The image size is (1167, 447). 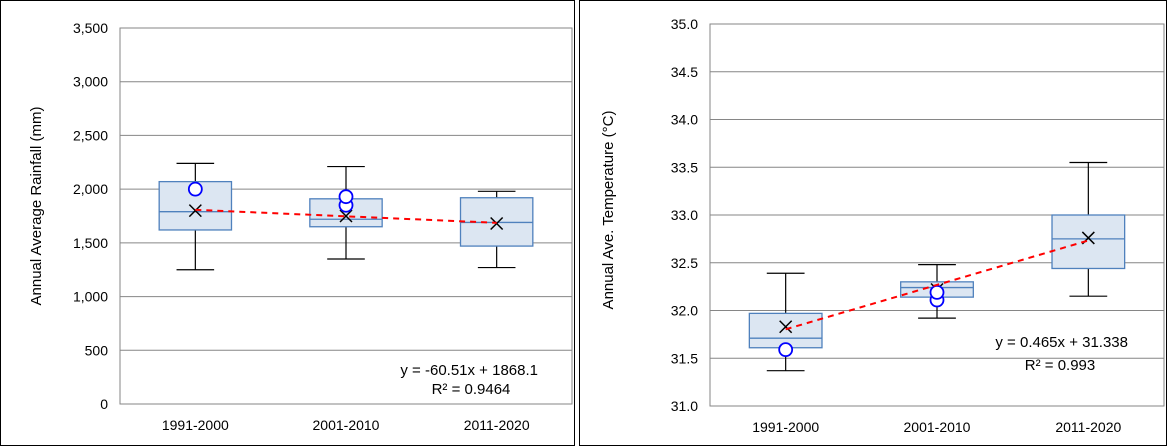 I want to click on temperature-trend-annotation: R² = 0.993, so click(x=1060, y=365).